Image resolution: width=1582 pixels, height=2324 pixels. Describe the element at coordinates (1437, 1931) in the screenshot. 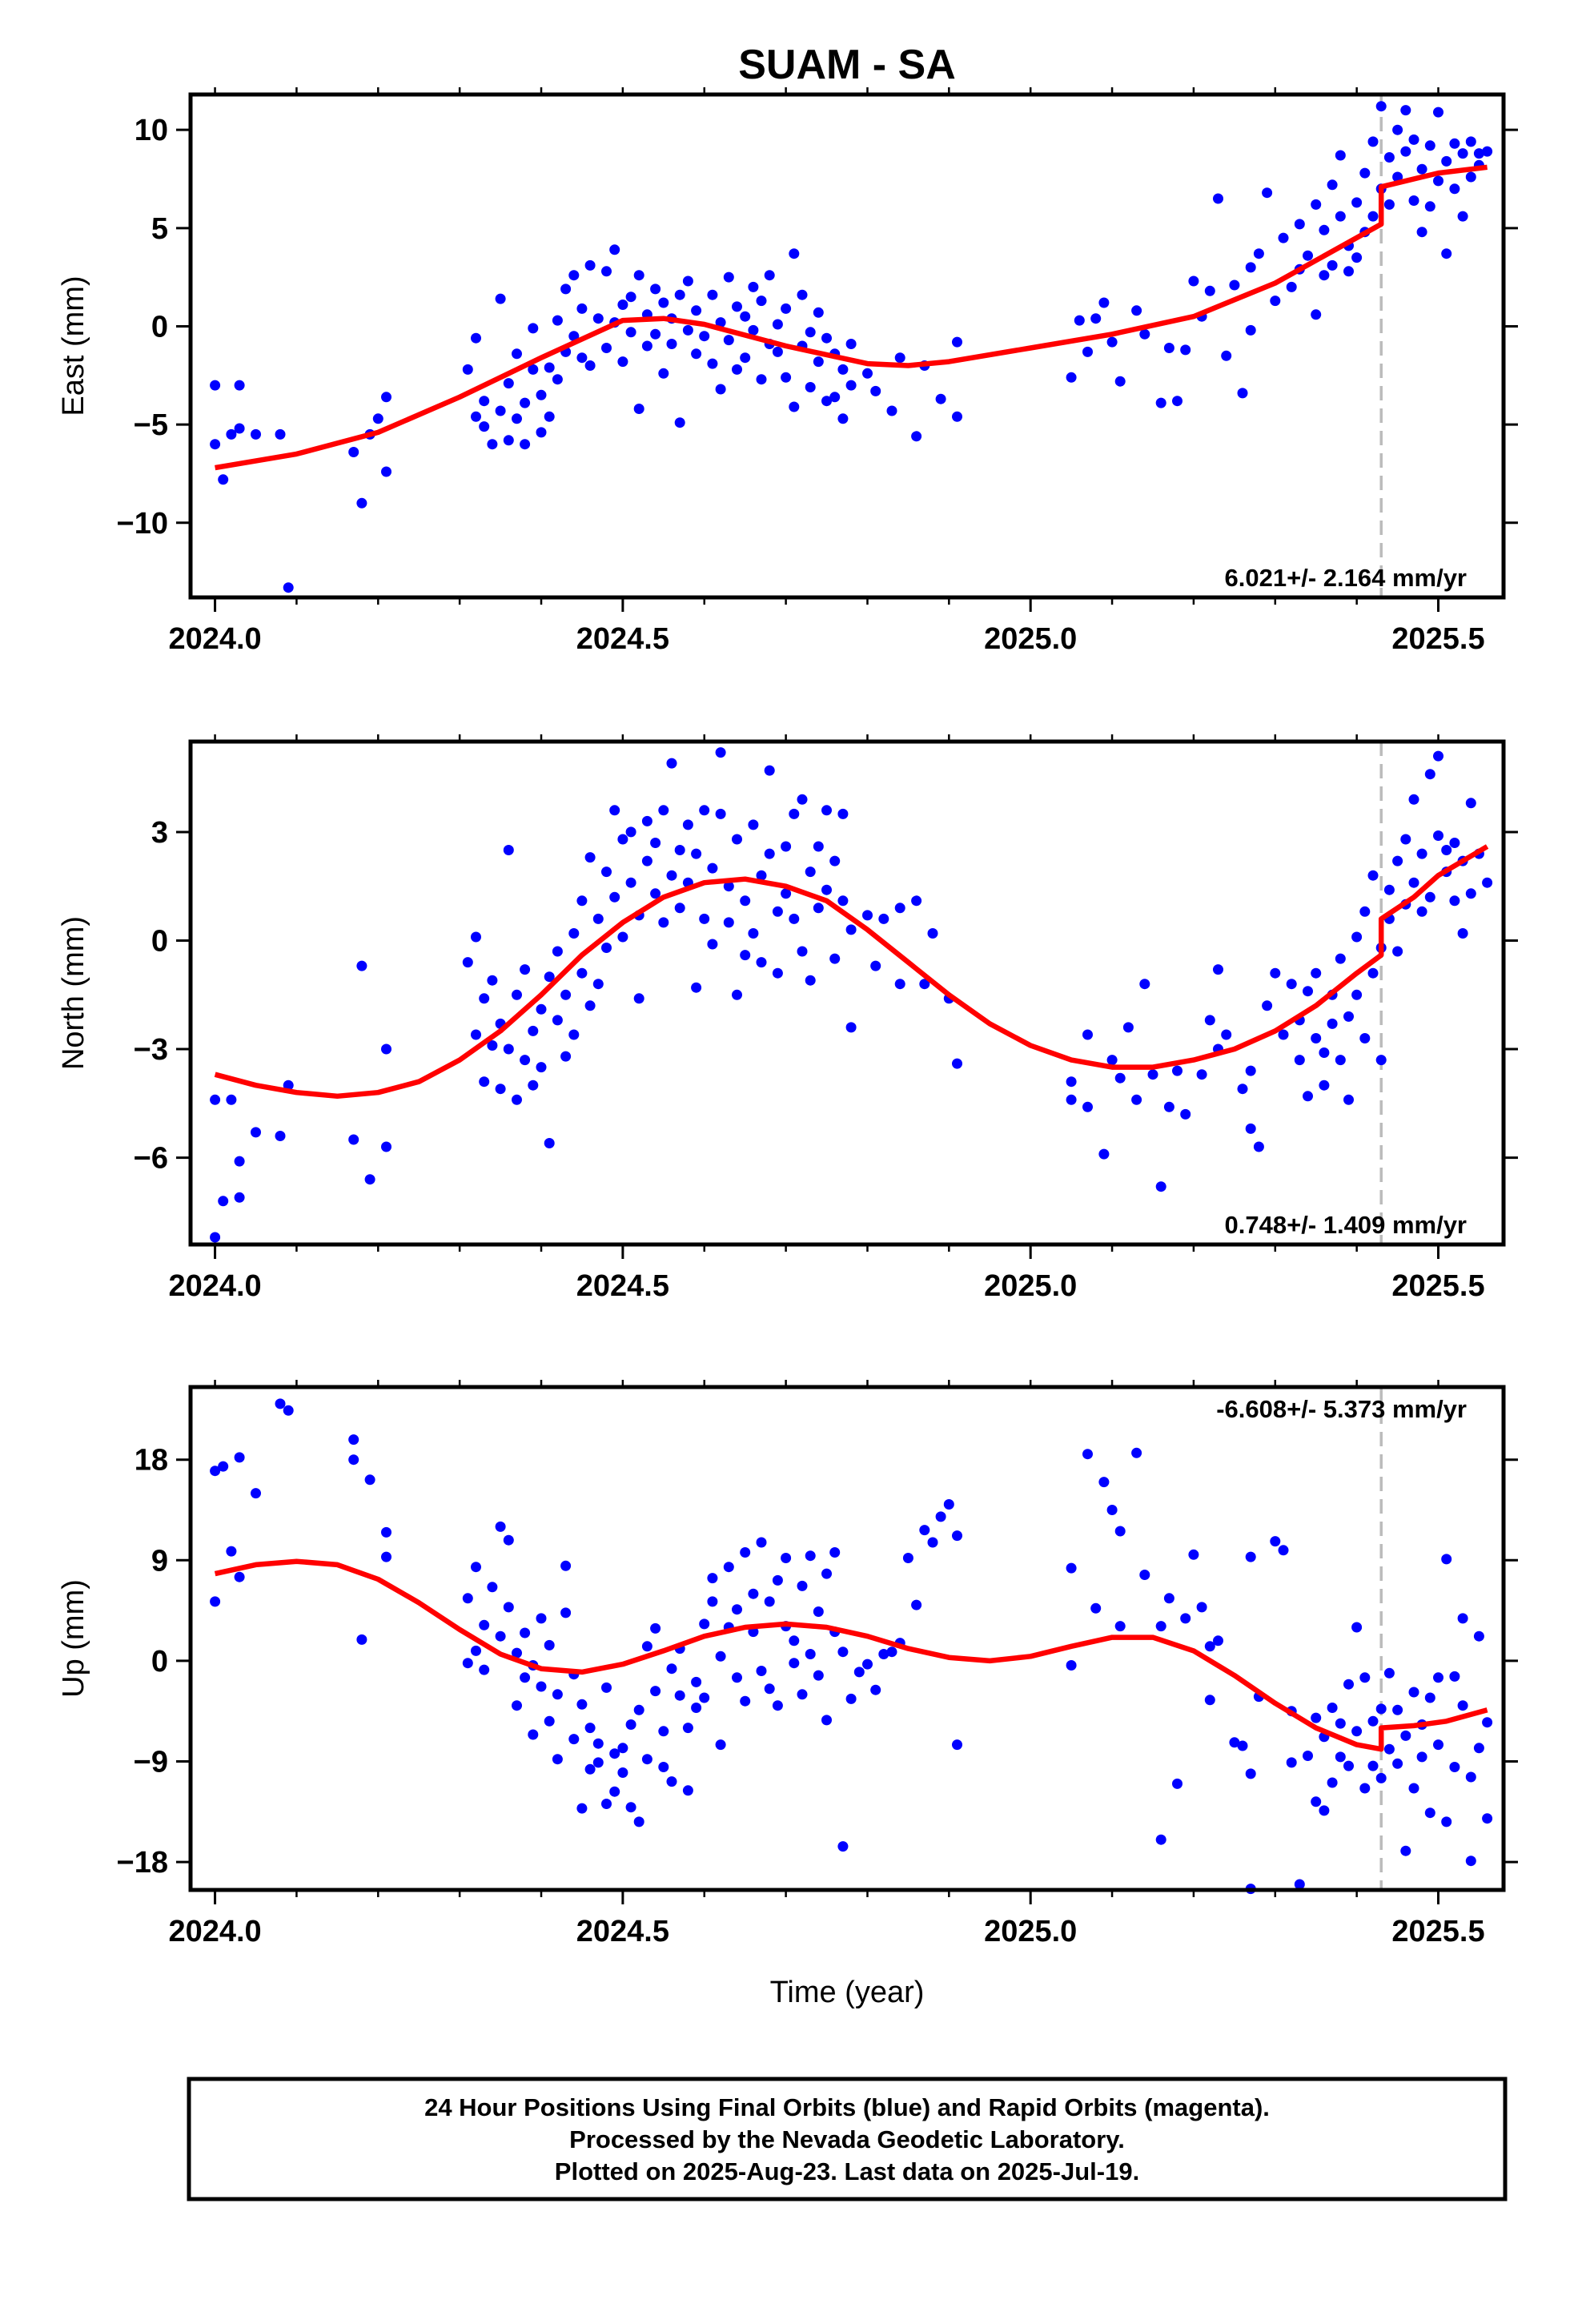

I see `up-x-tick-label: 2025.5` at that location.